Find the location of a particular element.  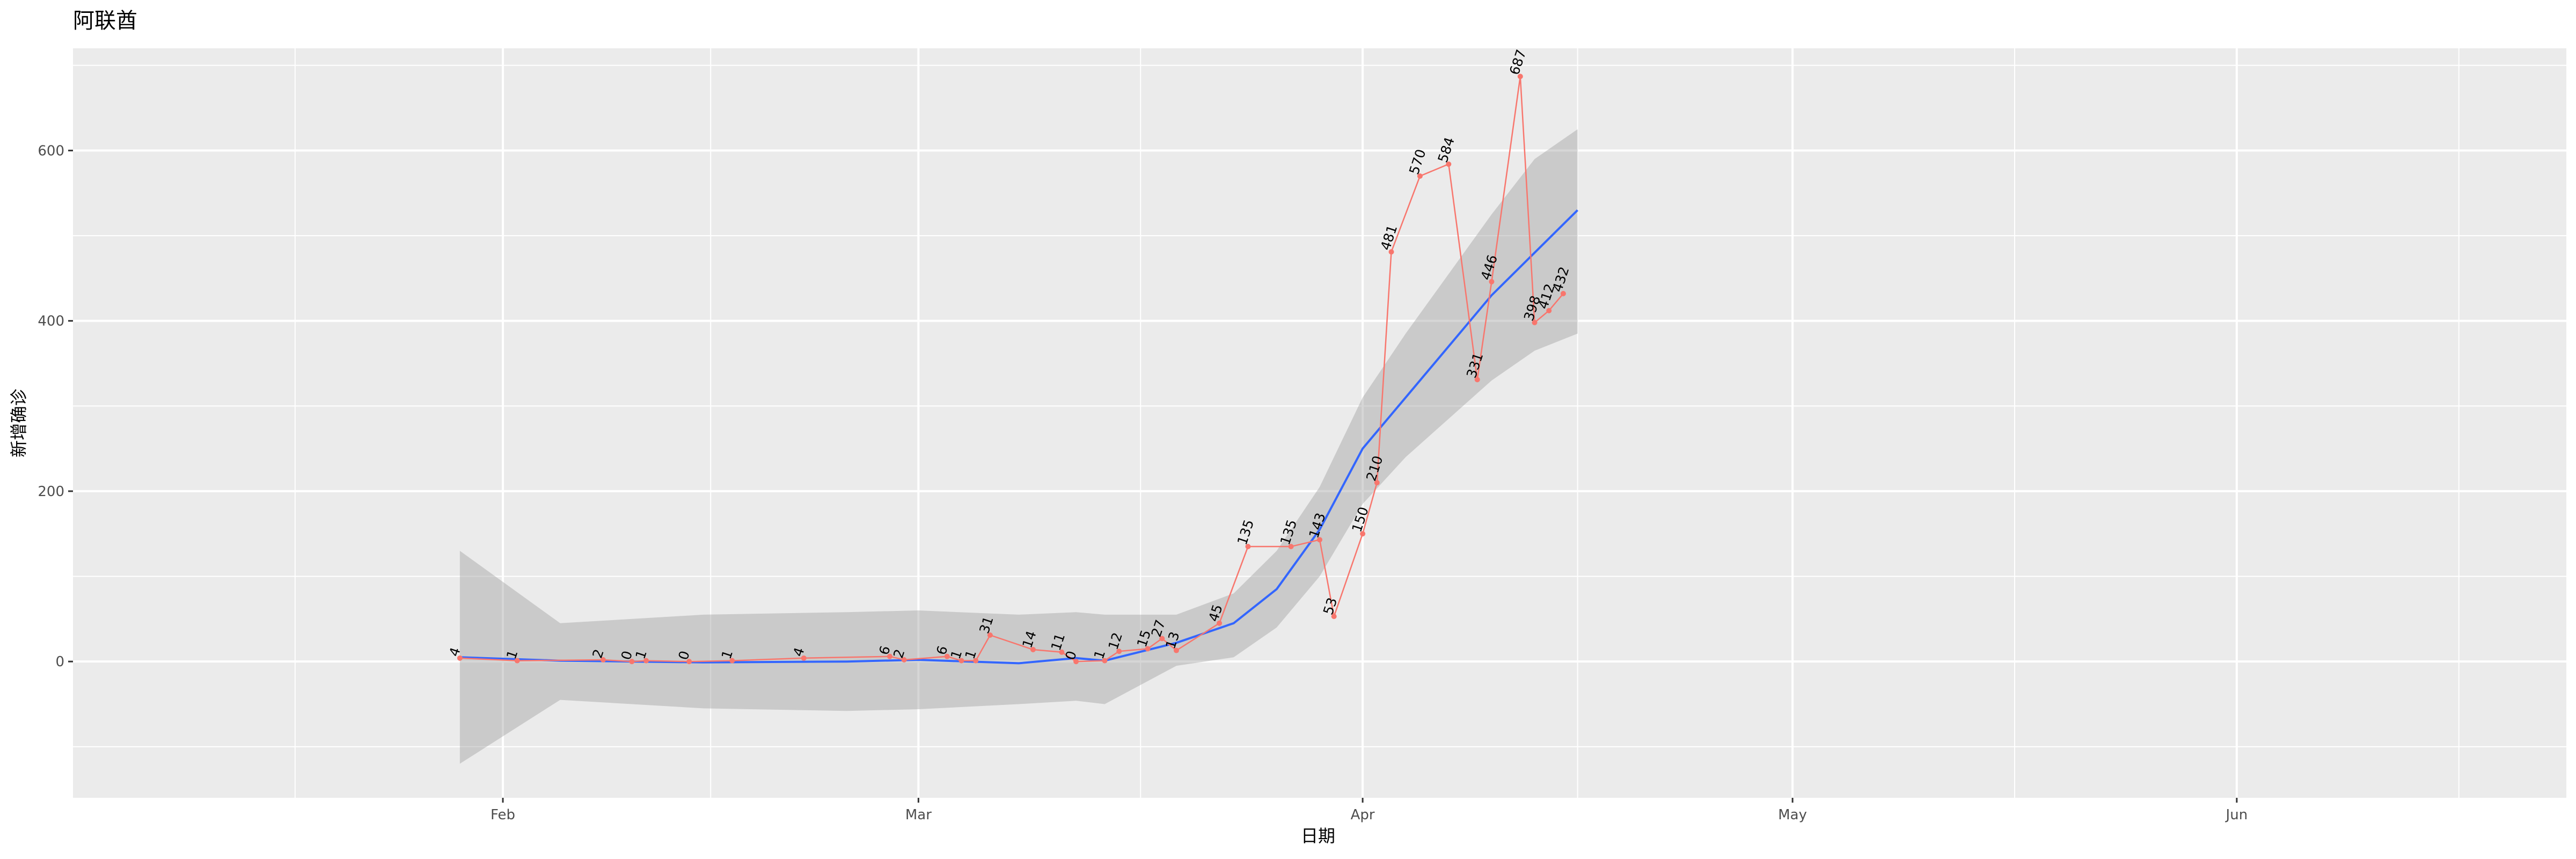

x-tick-label: Feb is located at coordinates (503, 815).